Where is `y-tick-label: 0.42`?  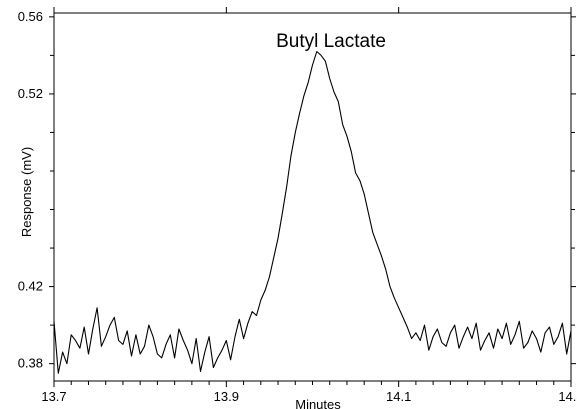 y-tick-label: 0.42 is located at coordinates (30, 286).